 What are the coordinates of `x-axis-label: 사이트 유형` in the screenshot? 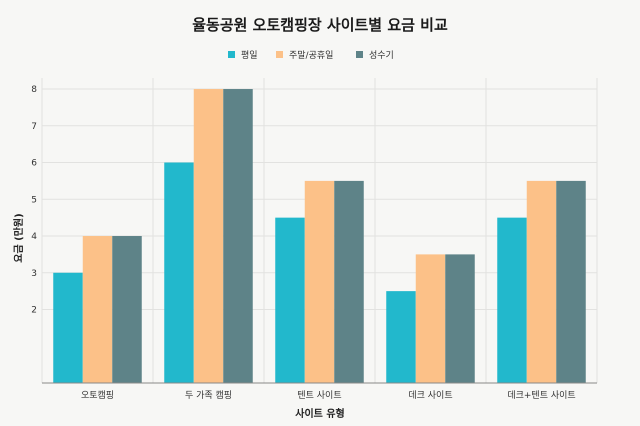 It's located at (319, 413).